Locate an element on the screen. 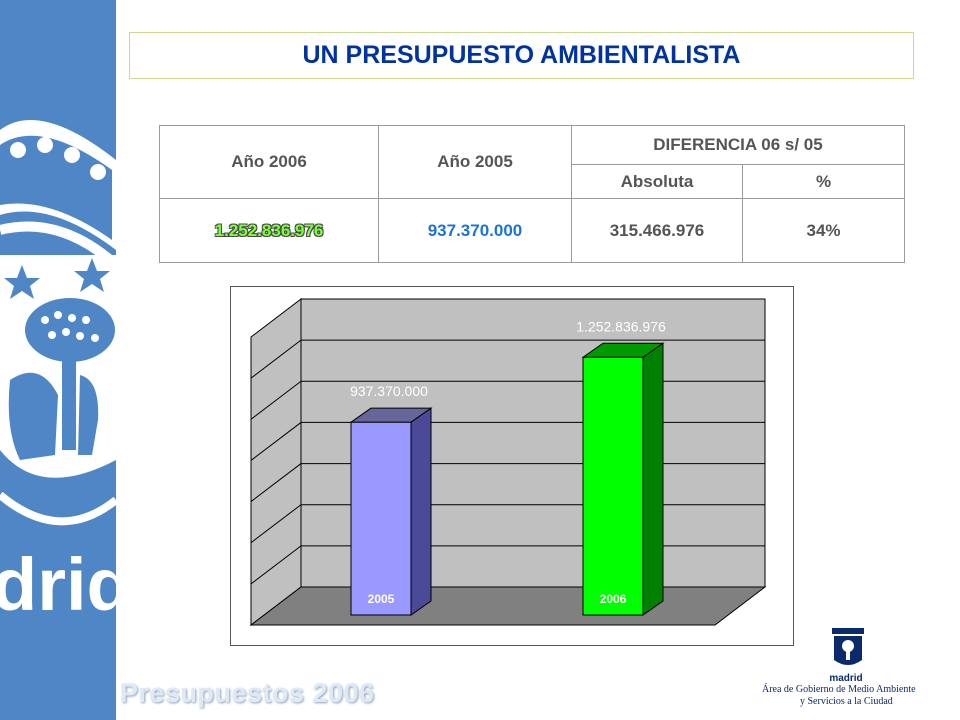  logo-line-1: Área de Gobierno de Medio Ambiente is located at coordinates (839, 689).